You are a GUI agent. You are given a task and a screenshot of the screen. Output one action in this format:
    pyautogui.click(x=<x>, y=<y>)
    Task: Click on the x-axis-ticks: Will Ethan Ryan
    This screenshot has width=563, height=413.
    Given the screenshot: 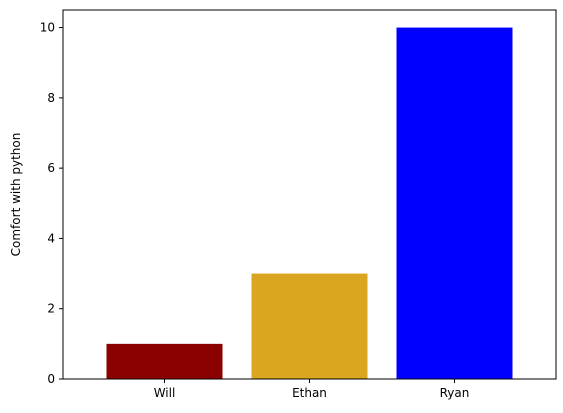 What is the action you would take?
    pyautogui.click(x=312, y=389)
    